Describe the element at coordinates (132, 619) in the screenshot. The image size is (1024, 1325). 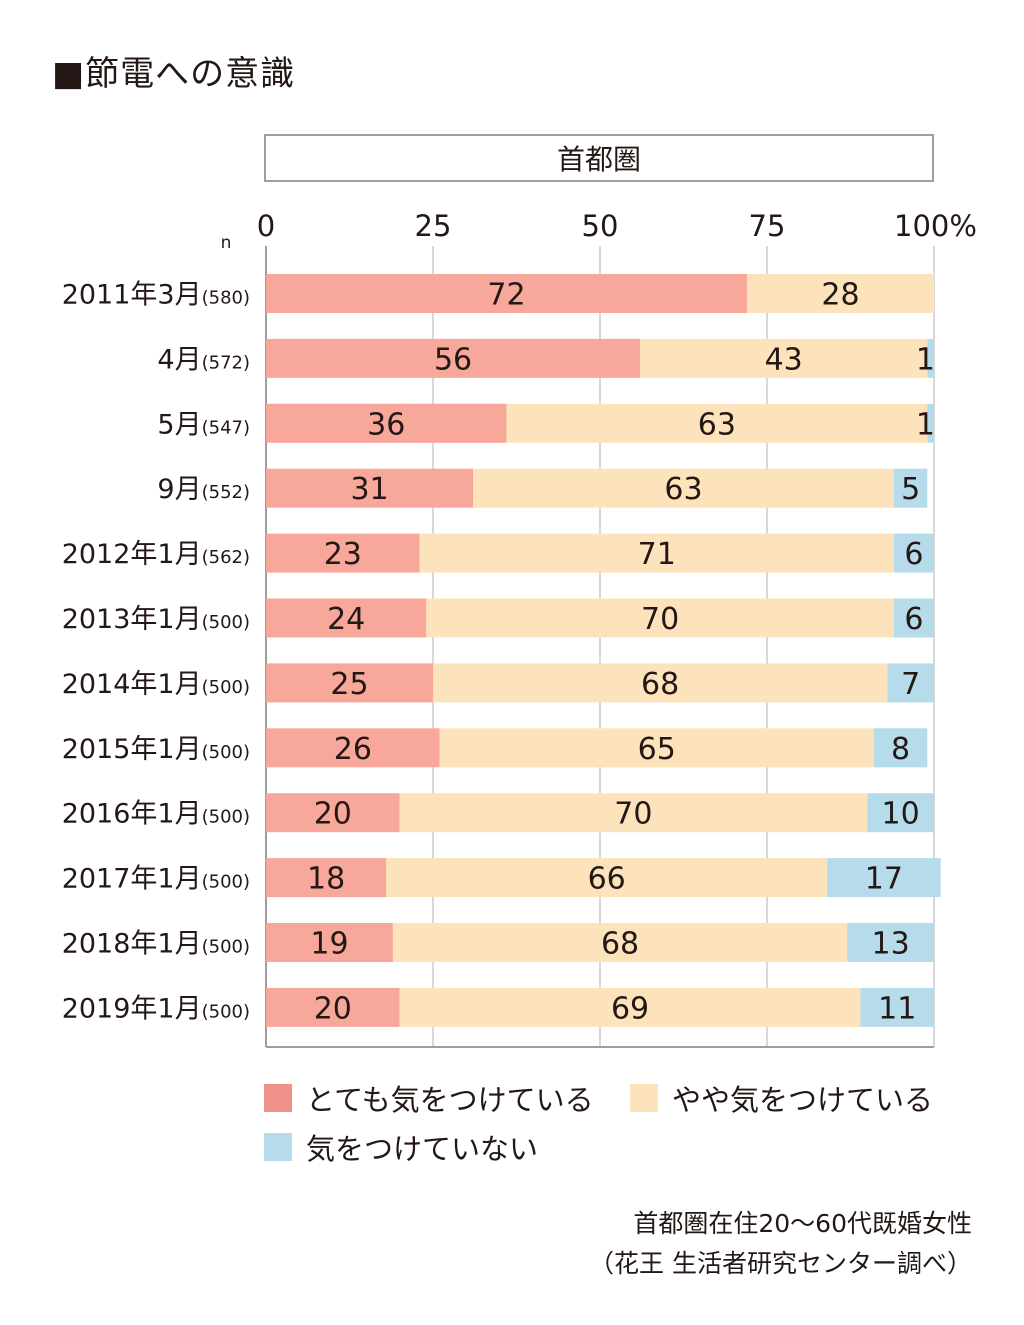
I see `category-name: 2013年1月` at that location.